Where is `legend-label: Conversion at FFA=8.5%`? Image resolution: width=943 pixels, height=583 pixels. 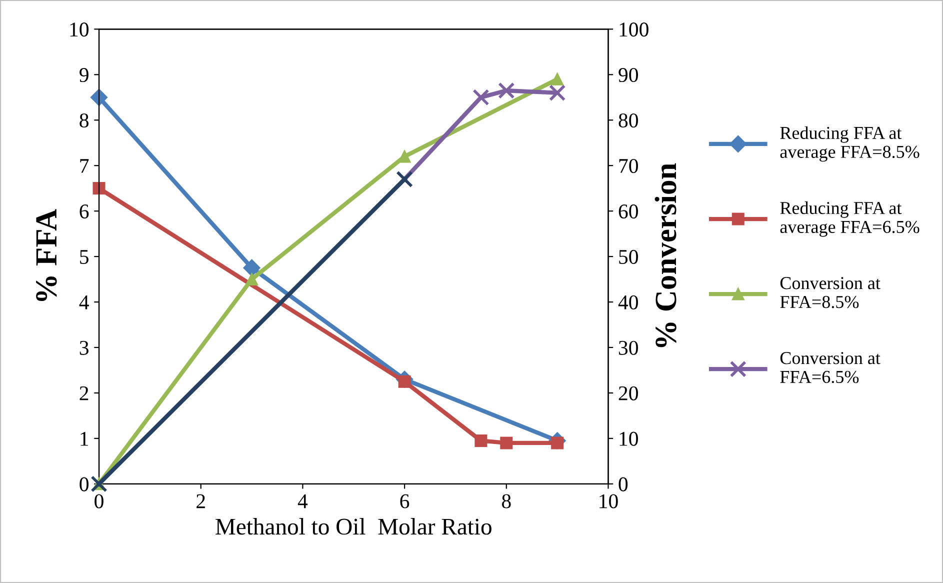 legend-label: Conversion at FFA=8.5% is located at coordinates (830, 292).